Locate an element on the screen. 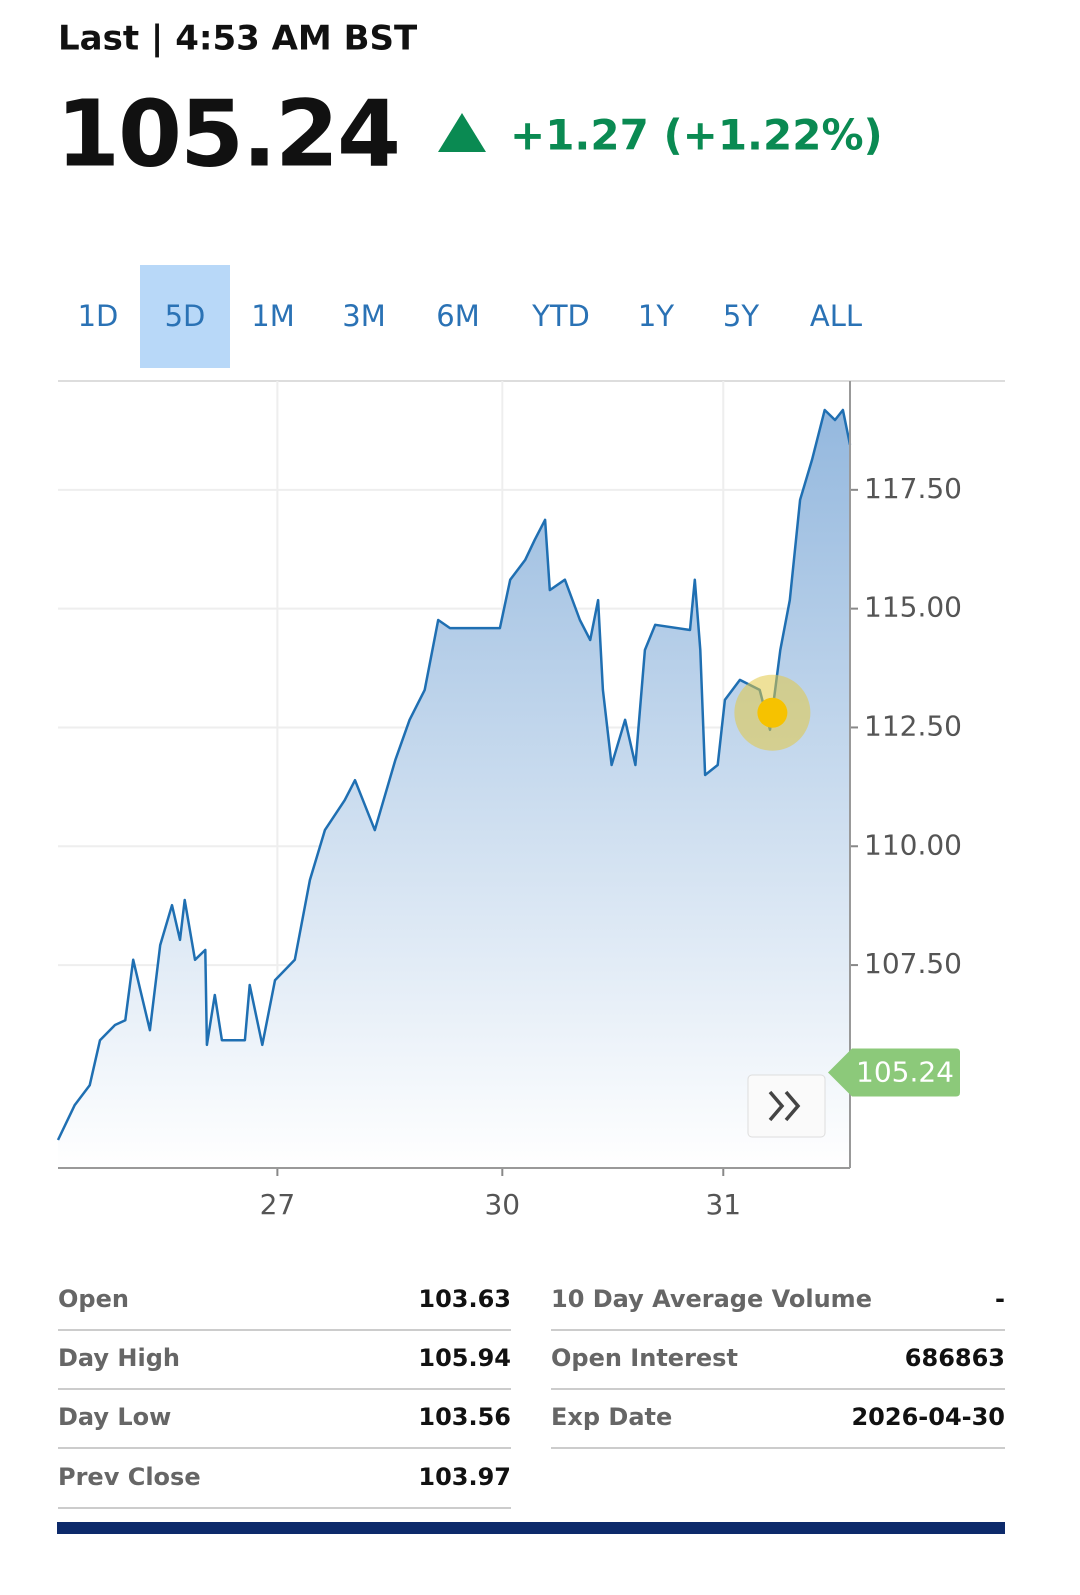 The image size is (1080, 1595). stat-label: Day High is located at coordinates (119, 1358).